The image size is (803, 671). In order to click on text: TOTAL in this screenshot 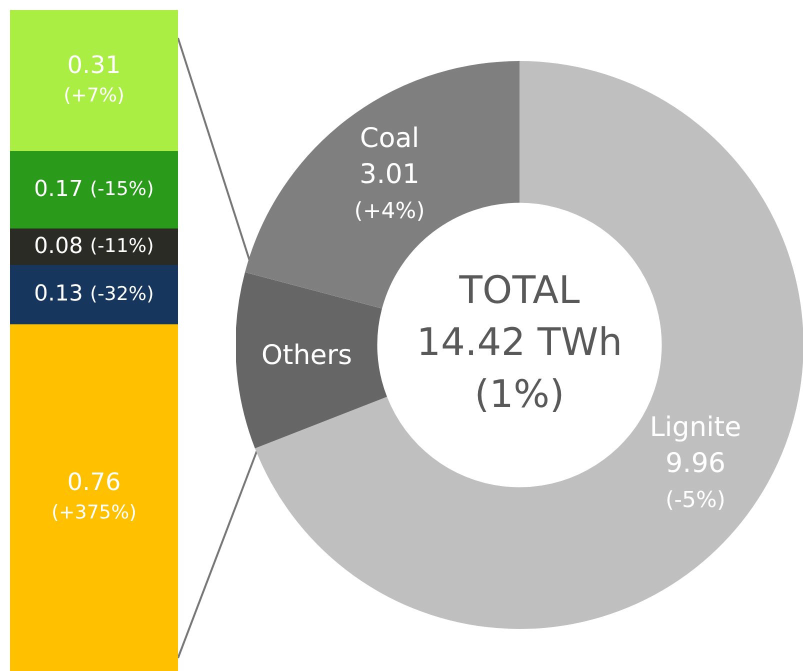, I will do `click(519, 290)`.